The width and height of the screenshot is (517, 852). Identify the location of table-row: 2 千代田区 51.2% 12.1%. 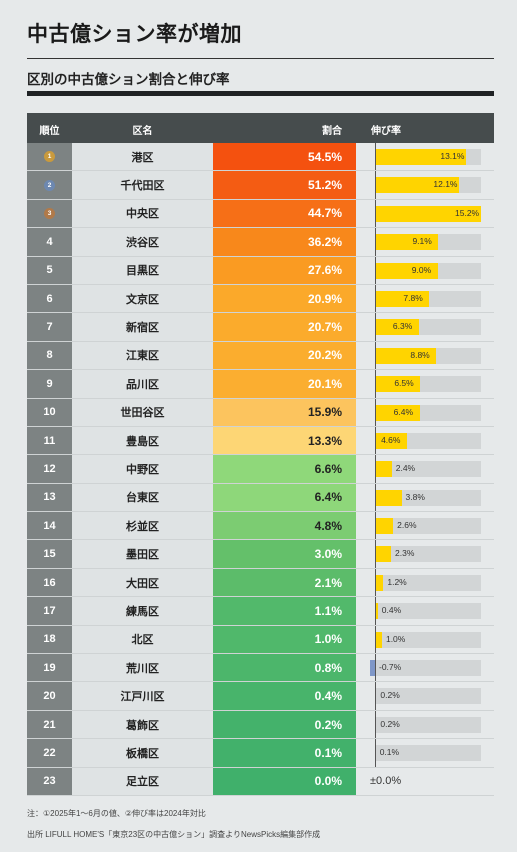
(260, 185).